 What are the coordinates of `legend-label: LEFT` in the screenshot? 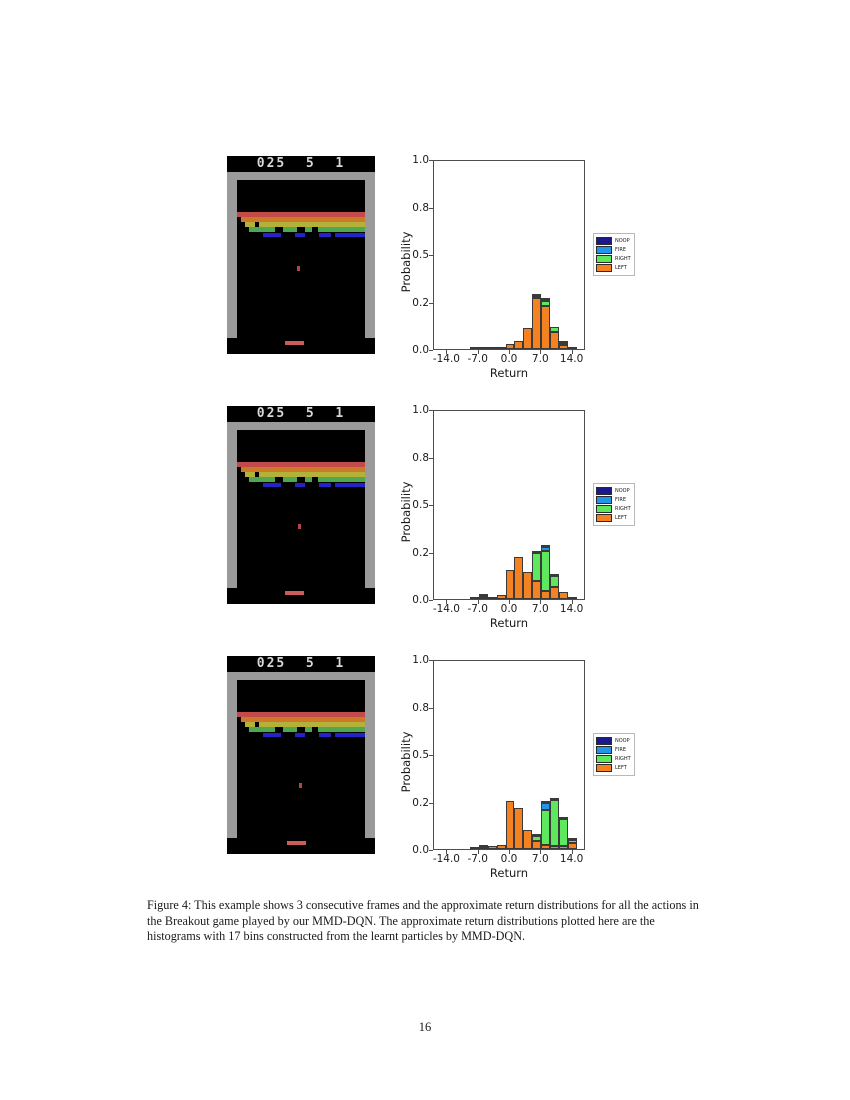 It's located at (621, 518).